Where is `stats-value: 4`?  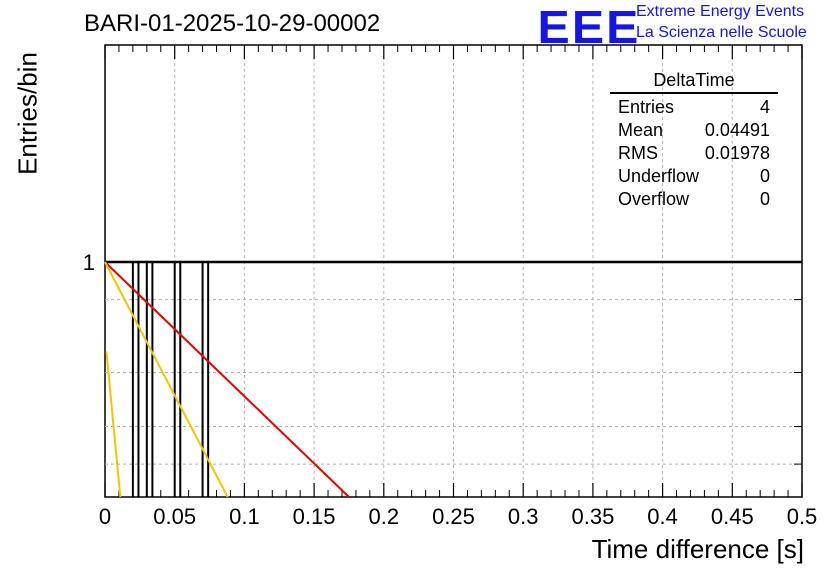
stats-value: 4 is located at coordinates (764, 107).